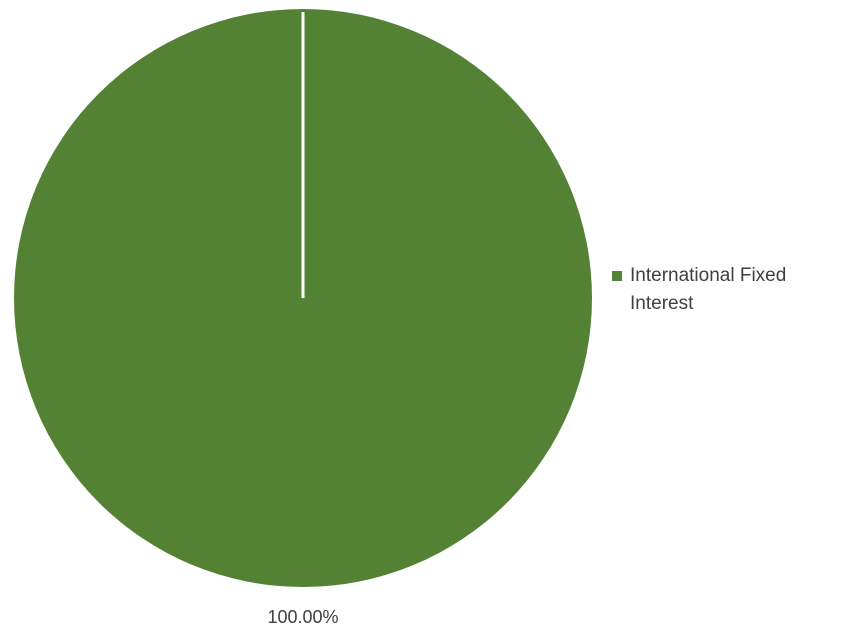 The width and height of the screenshot is (858, 637). I want to click on data-label: 100.00%, so click(302, 617).